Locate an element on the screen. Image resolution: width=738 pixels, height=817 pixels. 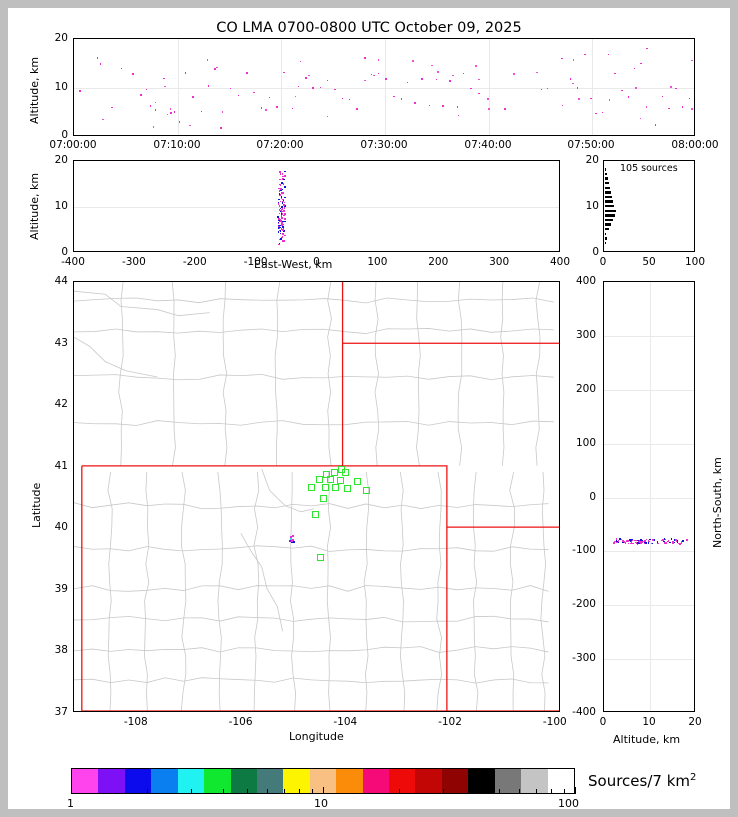
ytick-map-37: 37 is located at coordinates (61, 712).